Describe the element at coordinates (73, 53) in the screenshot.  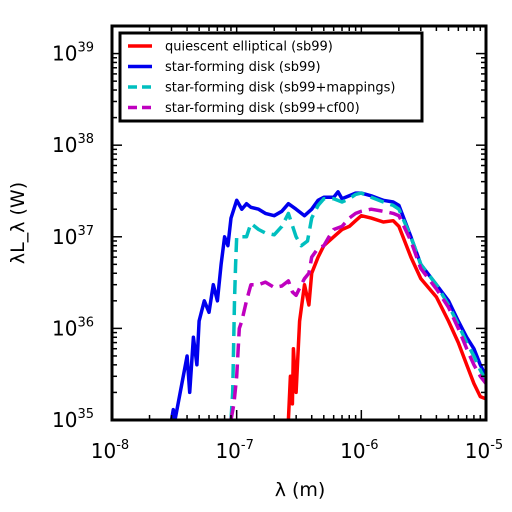
I see `y-tick-label: 1039` at that location.